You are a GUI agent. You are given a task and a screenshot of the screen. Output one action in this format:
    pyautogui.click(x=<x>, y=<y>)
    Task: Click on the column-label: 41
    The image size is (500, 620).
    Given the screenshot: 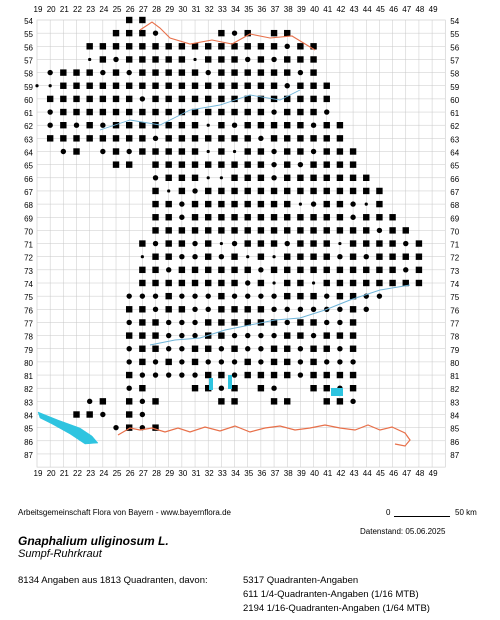 What is the action you would take?
    pyautogui.click(x=327, y=9)
    